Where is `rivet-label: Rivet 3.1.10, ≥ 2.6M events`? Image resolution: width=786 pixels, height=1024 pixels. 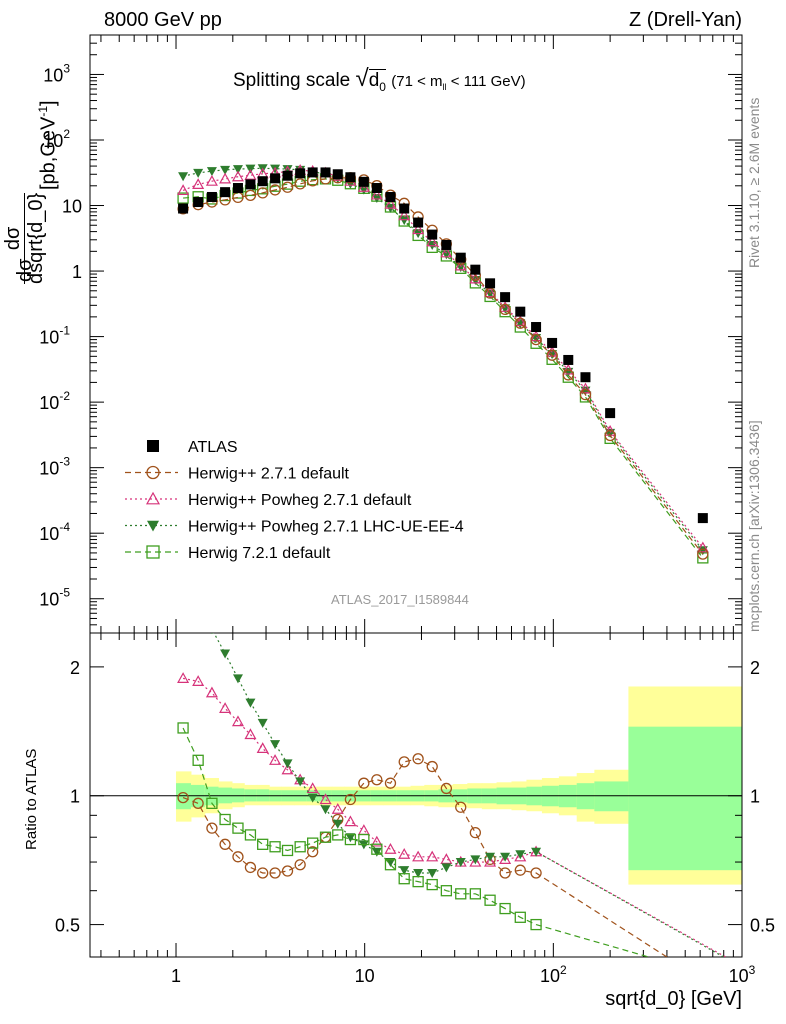 rivet-label: Rivet 3.1.10, ≥ 2.6M events is located at coordinates (754, 182).